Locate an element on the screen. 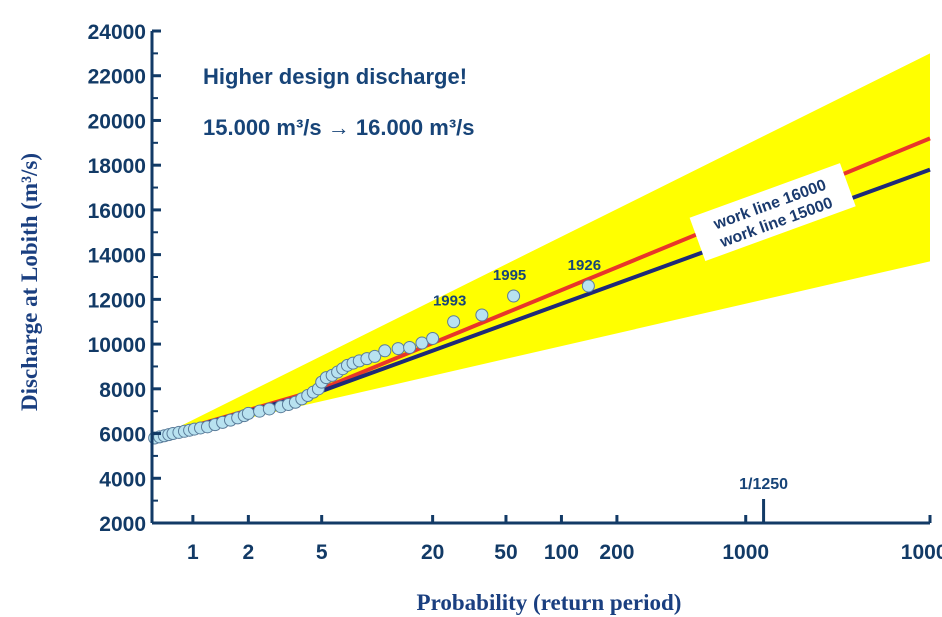  y-tick-label: 2000 is located at coordinates (122, 524).